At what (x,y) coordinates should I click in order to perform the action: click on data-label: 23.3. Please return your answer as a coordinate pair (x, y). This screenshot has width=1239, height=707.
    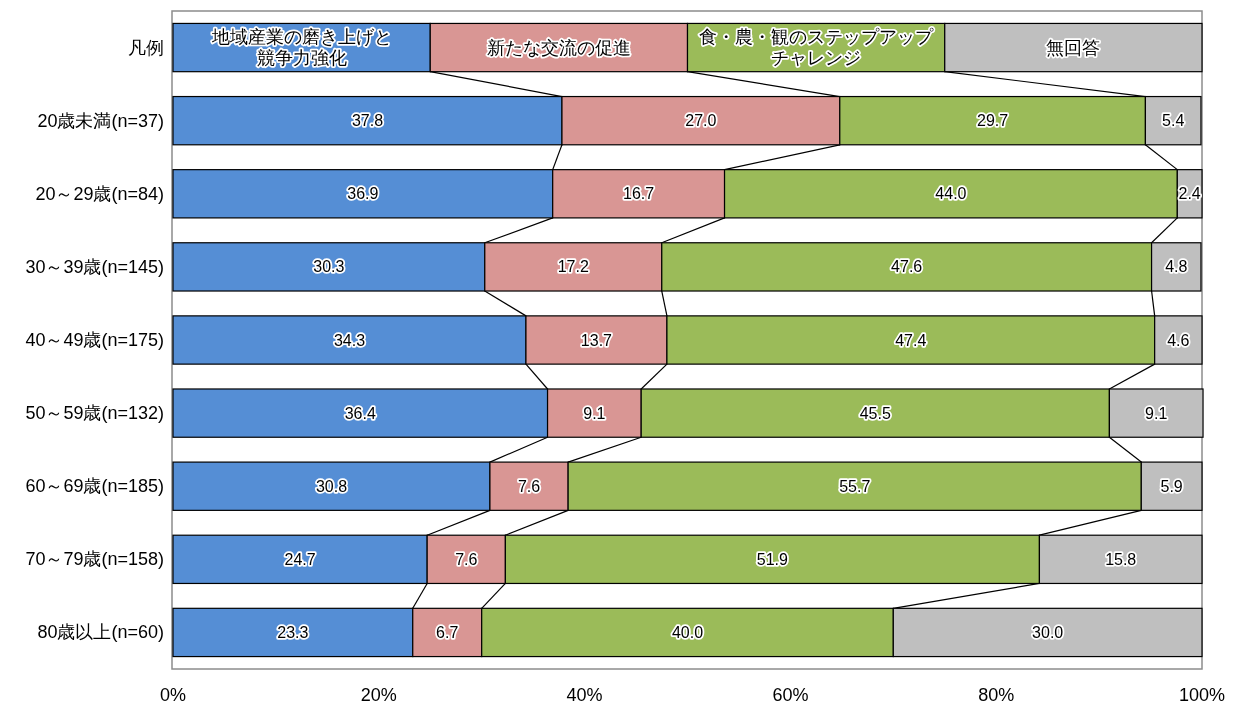
    Looking at the image, I should click on (293, 632).